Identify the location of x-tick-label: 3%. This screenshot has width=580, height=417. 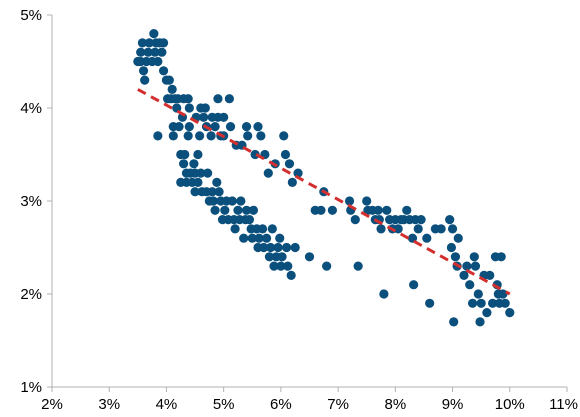
(109, 404).